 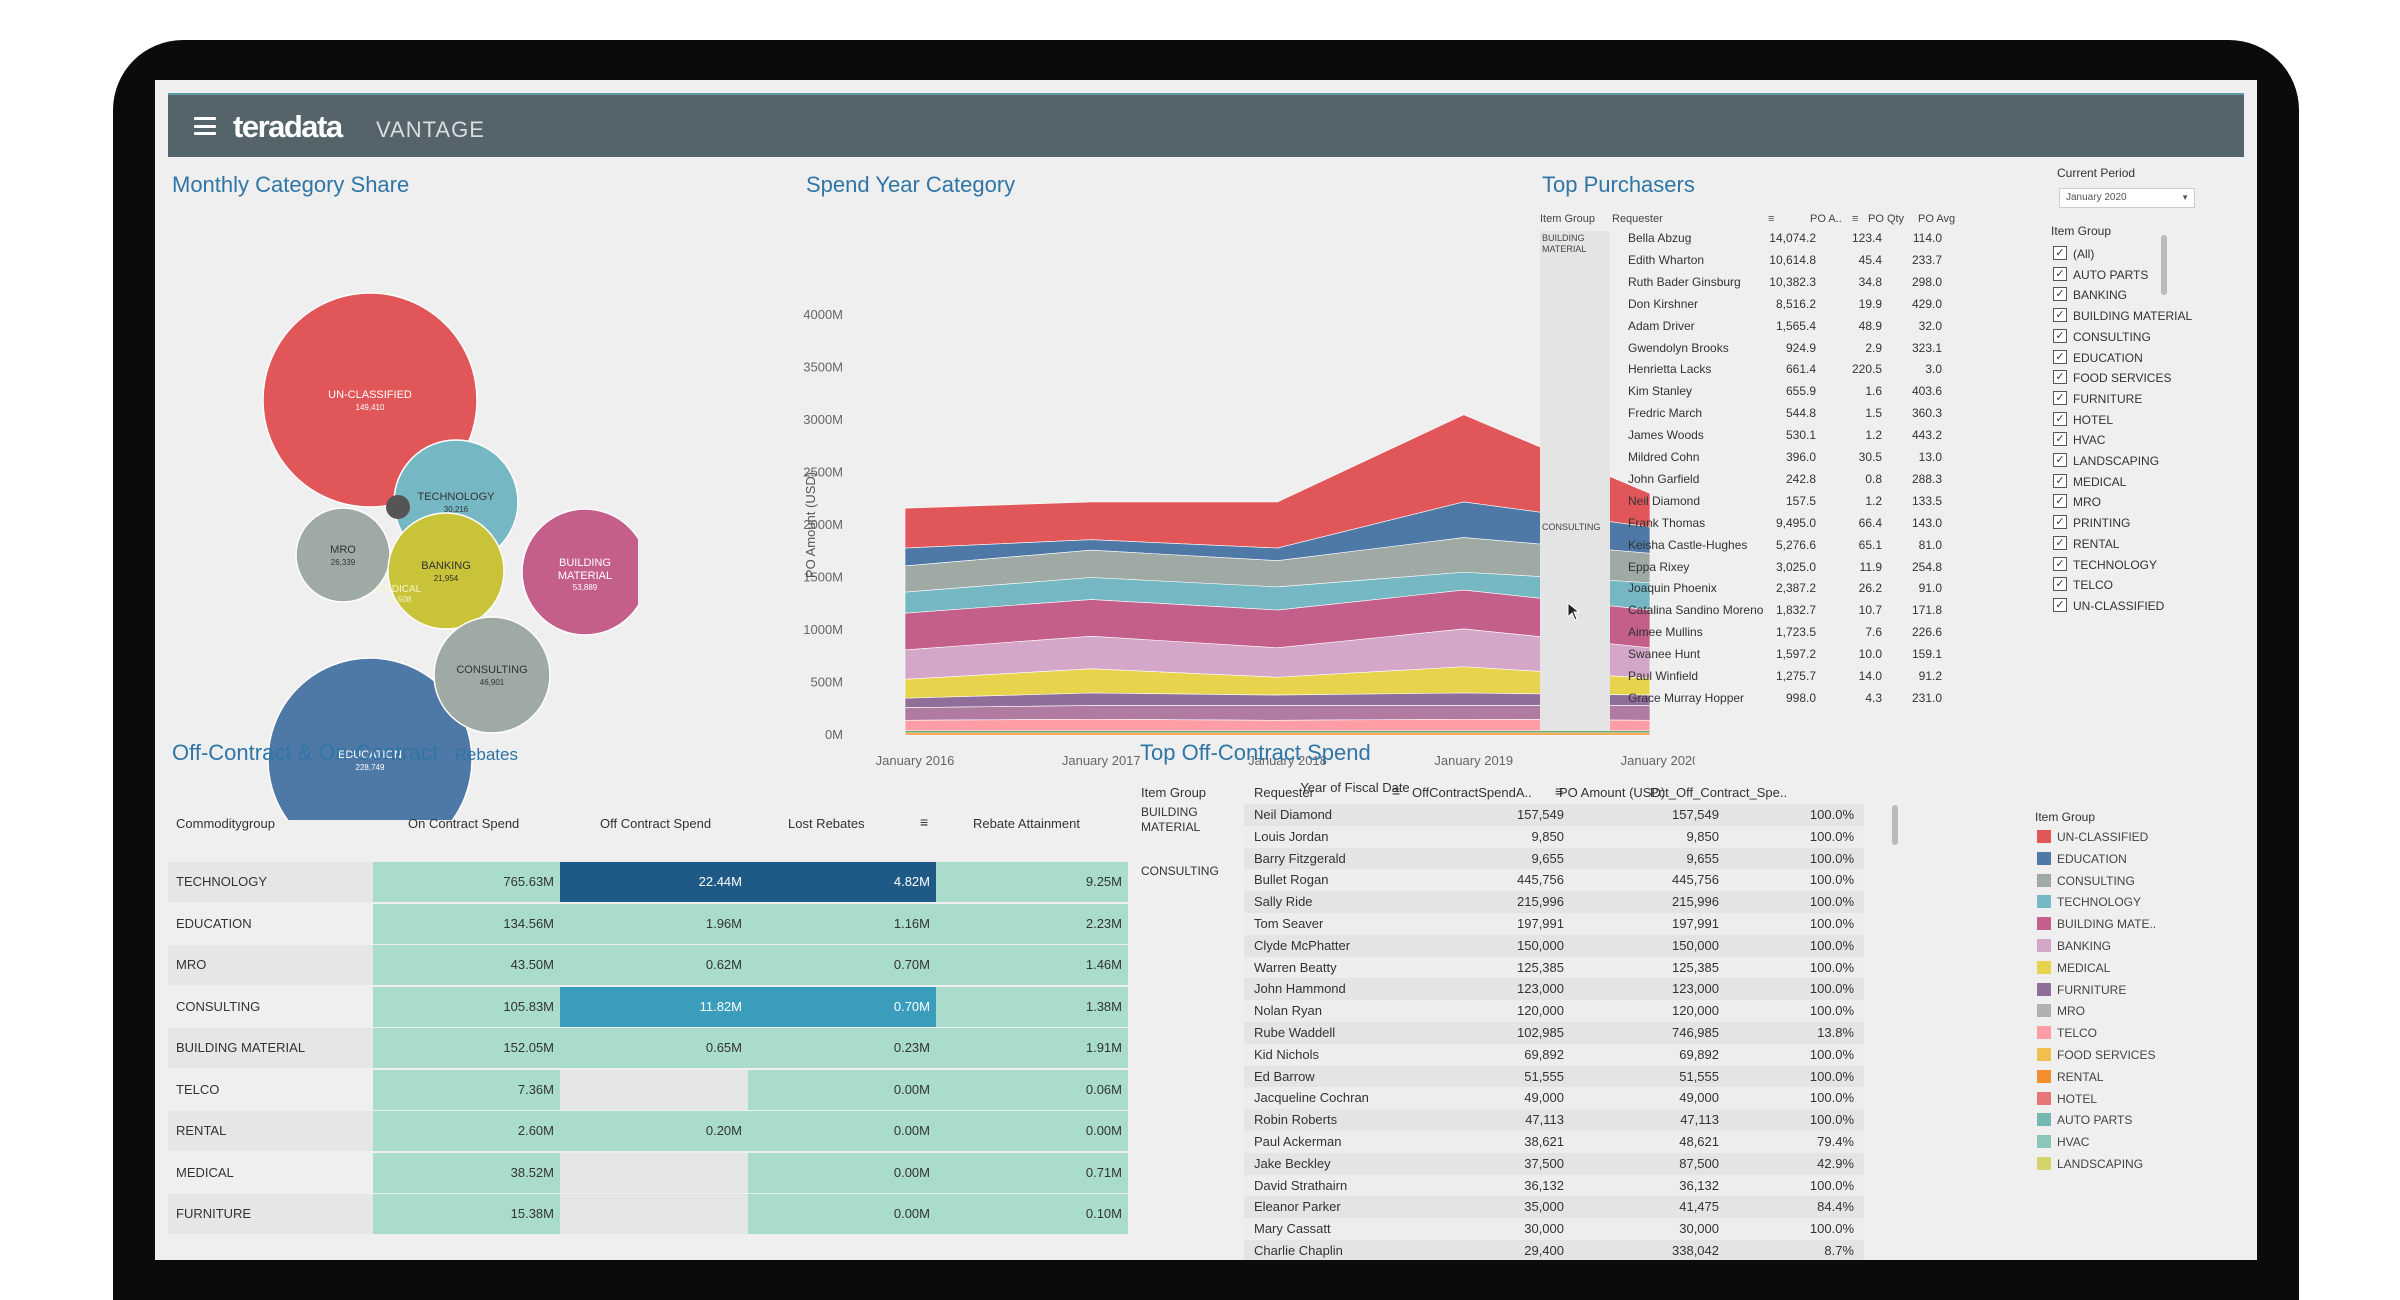 I want to click on tp-requester: Catalina Sandino Moreno, so click(x=1696, y=610).